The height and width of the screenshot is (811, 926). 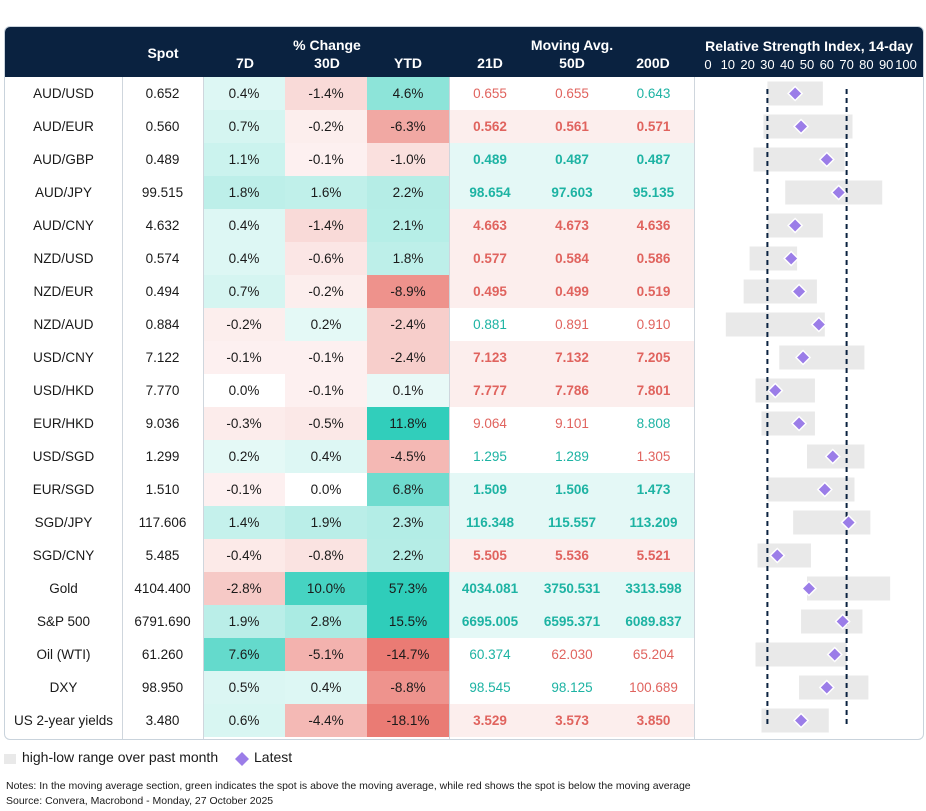 What do you see at coordinates (653, 63) in the screenshot?
I see `header-200d: 200D` at bounding box center [653, 63].